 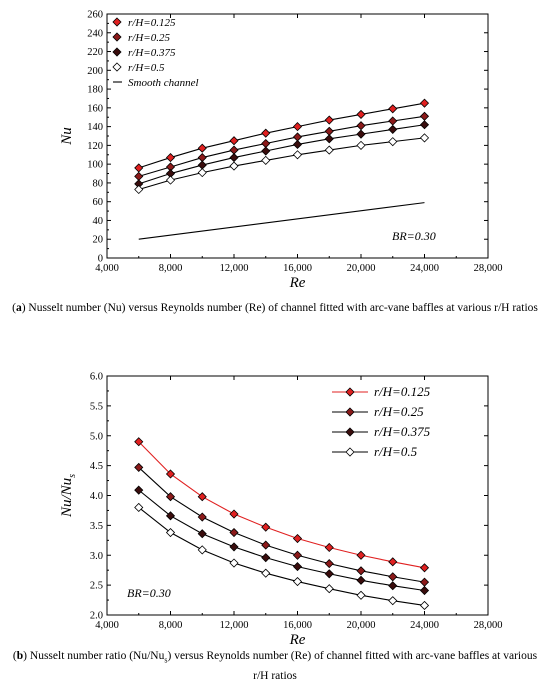 I want to click on y-tick-label: 0, so click(x=100, y=259).